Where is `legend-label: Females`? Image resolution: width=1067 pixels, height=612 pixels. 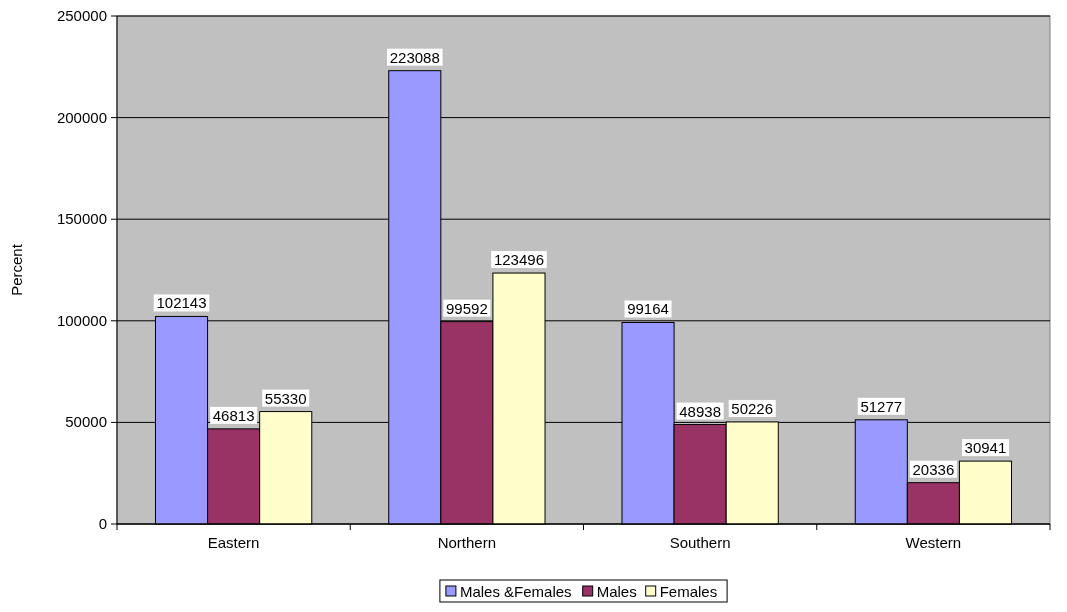
legend-label: Females is located at coordinates (688, 591).